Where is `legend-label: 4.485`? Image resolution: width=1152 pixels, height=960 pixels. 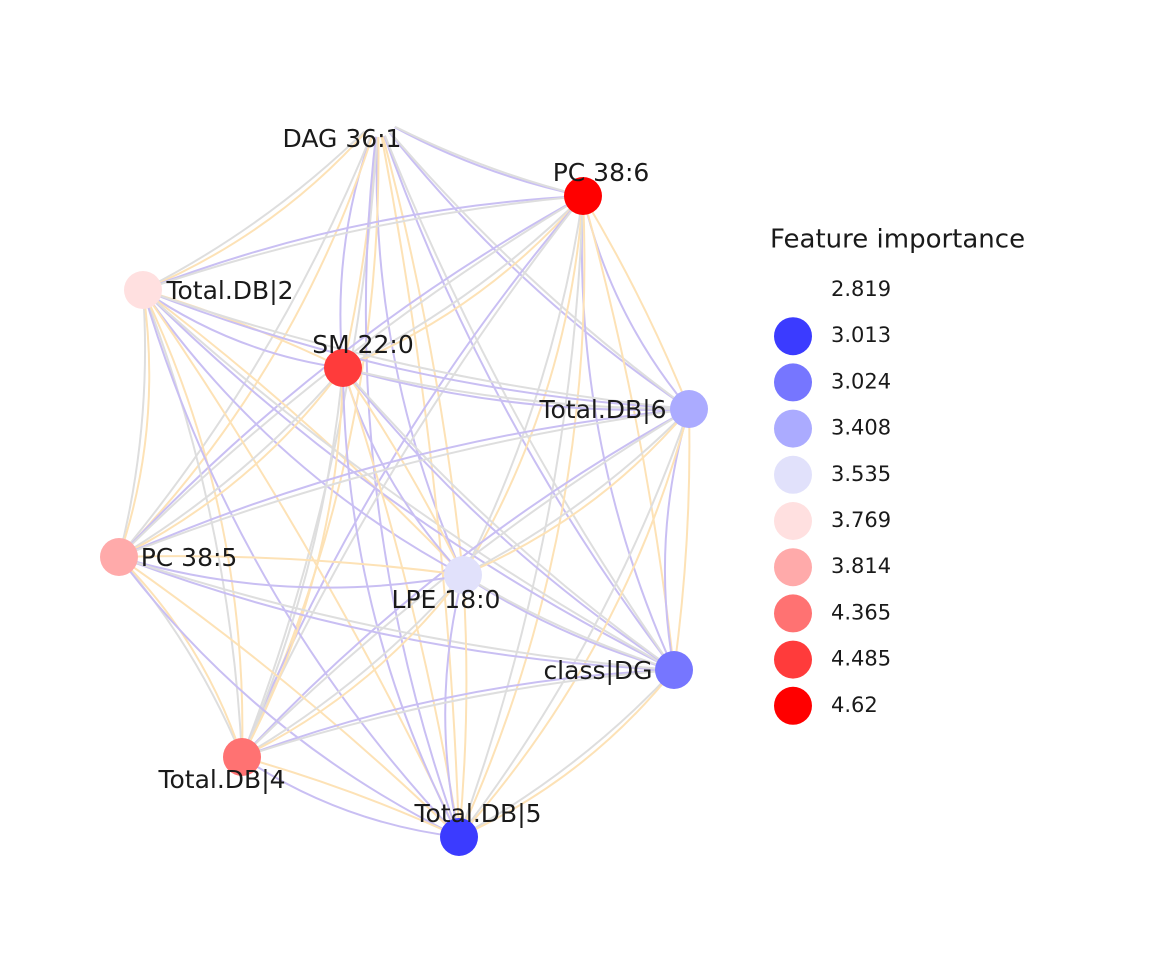
legend-label: 4.485 is located at coordinates (861, 659).